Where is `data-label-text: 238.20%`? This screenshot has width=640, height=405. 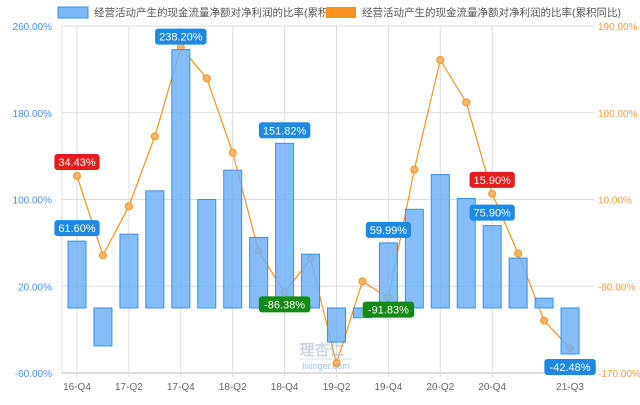 data-label-text: 238.20% is located at coordinates (181, 38).